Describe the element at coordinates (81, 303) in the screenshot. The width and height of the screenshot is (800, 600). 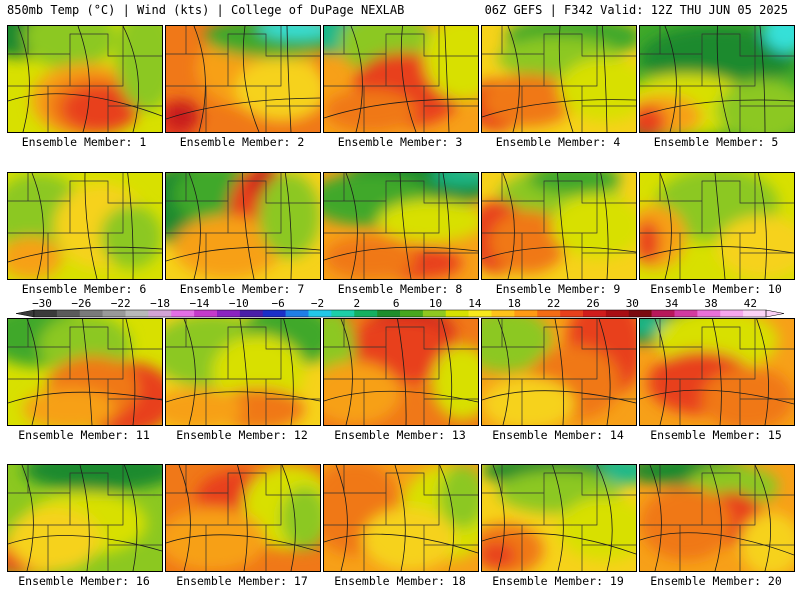
I see `colorbar-tick-label: −26` at that location.